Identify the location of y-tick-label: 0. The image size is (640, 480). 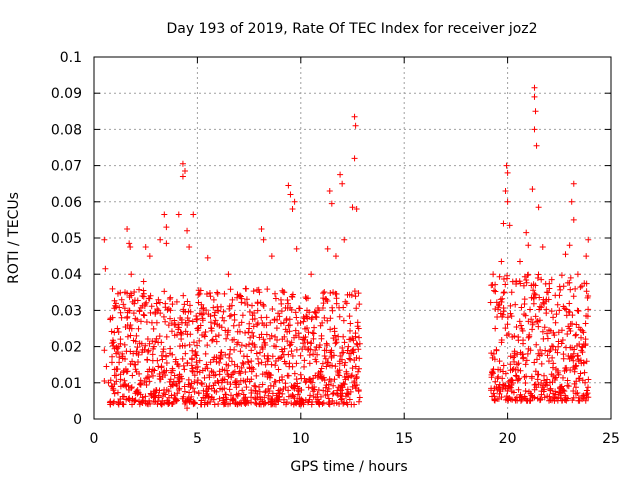
(77, 420).